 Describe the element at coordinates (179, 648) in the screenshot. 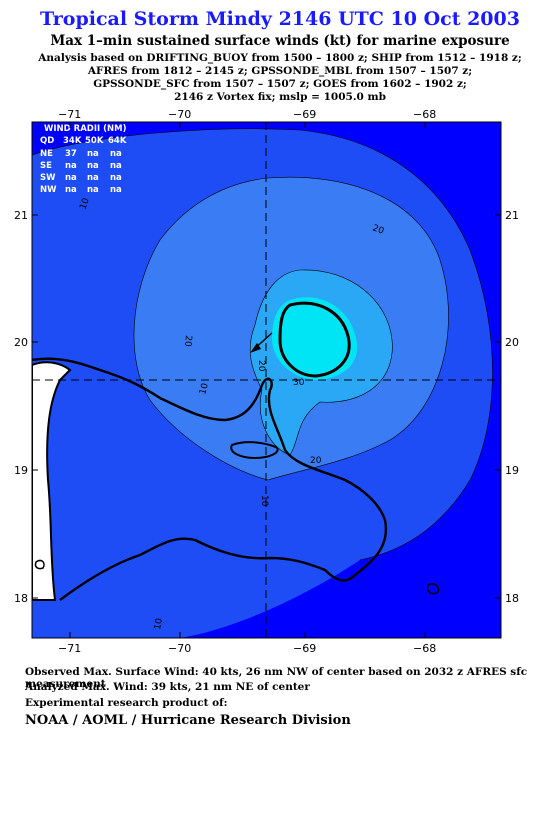

I see `lon-tick-bottom: −70` at that location.